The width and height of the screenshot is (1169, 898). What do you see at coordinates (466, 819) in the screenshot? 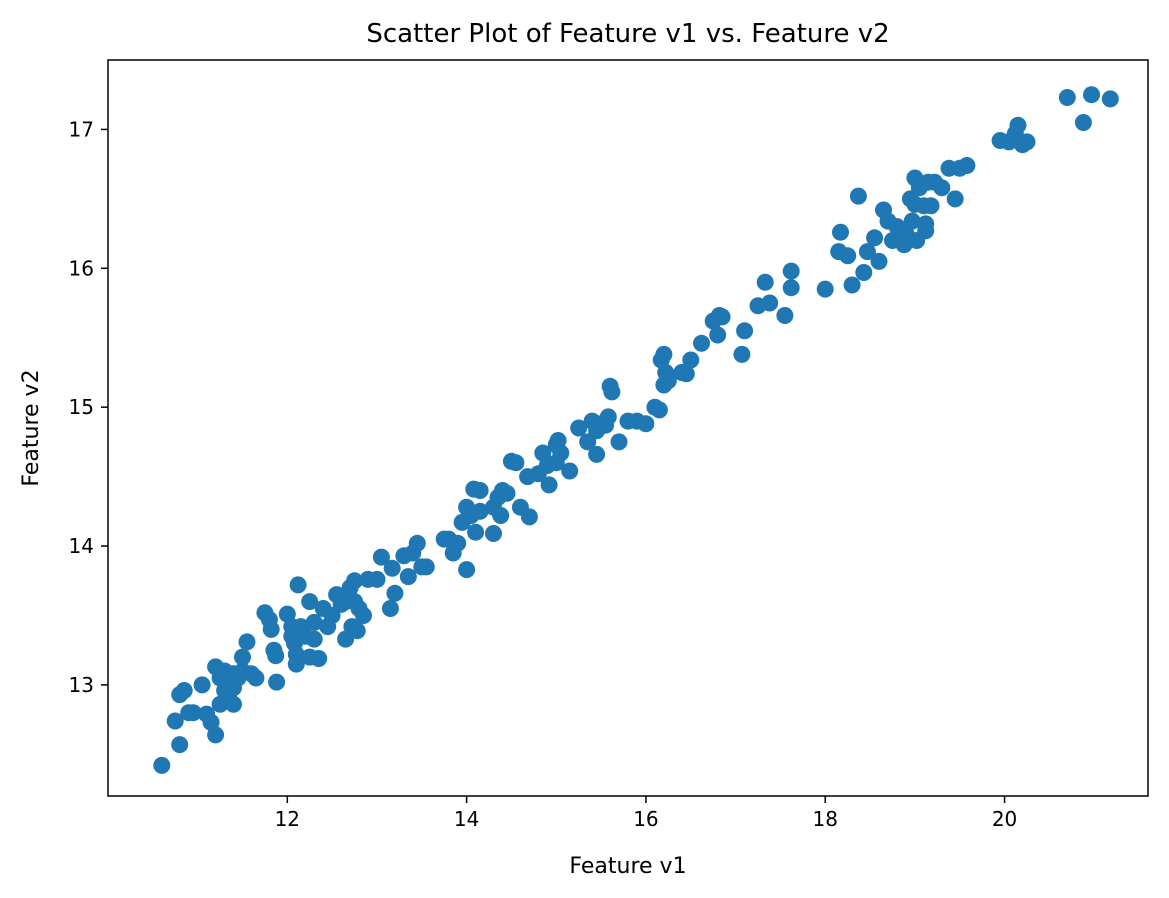
I see `x-tick-label: 14` at bounding box center [466, 819].